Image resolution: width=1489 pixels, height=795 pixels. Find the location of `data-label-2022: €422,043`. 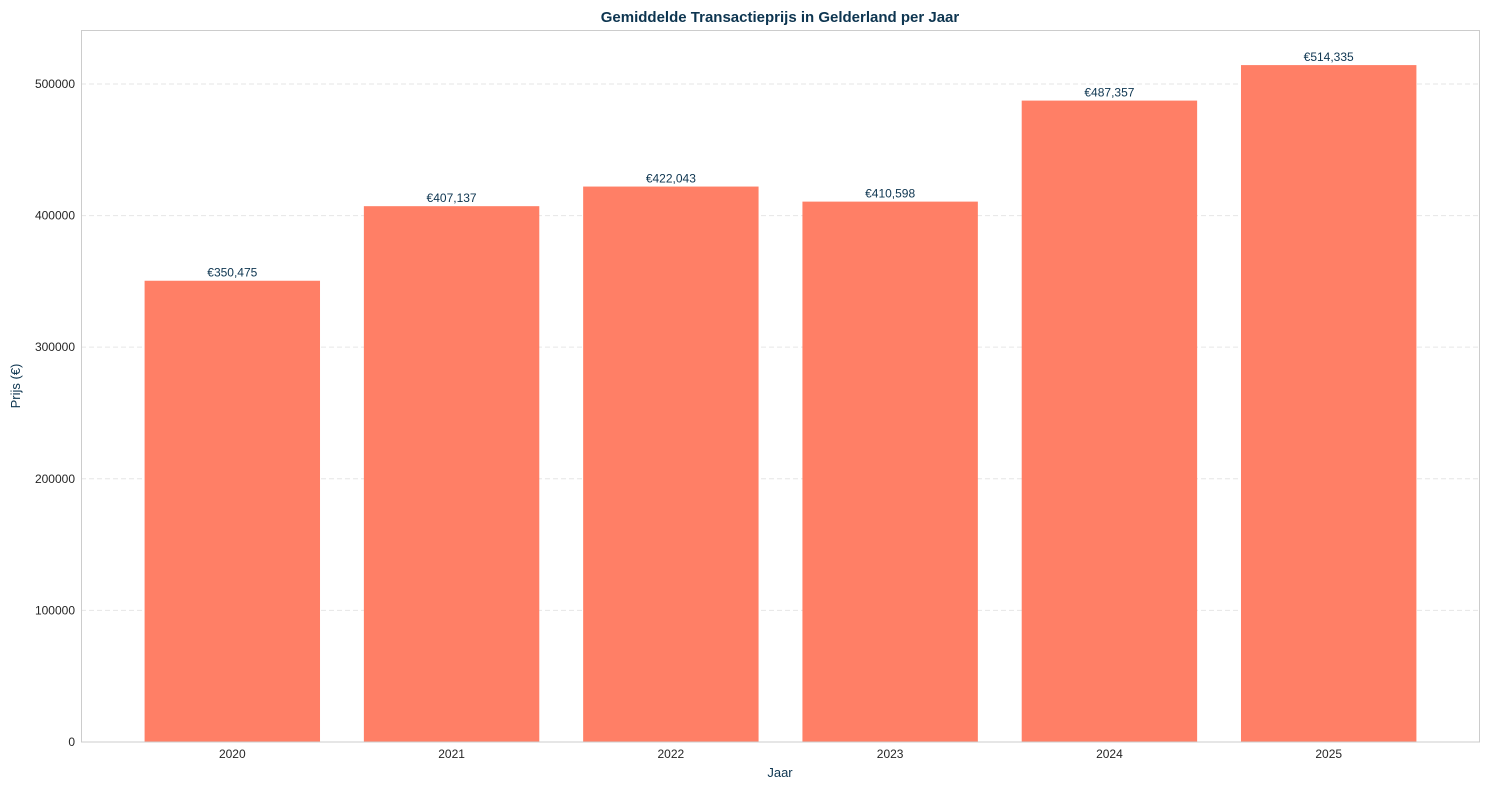

data-label-2022: €422,043 is located at coordinates (671, 179).